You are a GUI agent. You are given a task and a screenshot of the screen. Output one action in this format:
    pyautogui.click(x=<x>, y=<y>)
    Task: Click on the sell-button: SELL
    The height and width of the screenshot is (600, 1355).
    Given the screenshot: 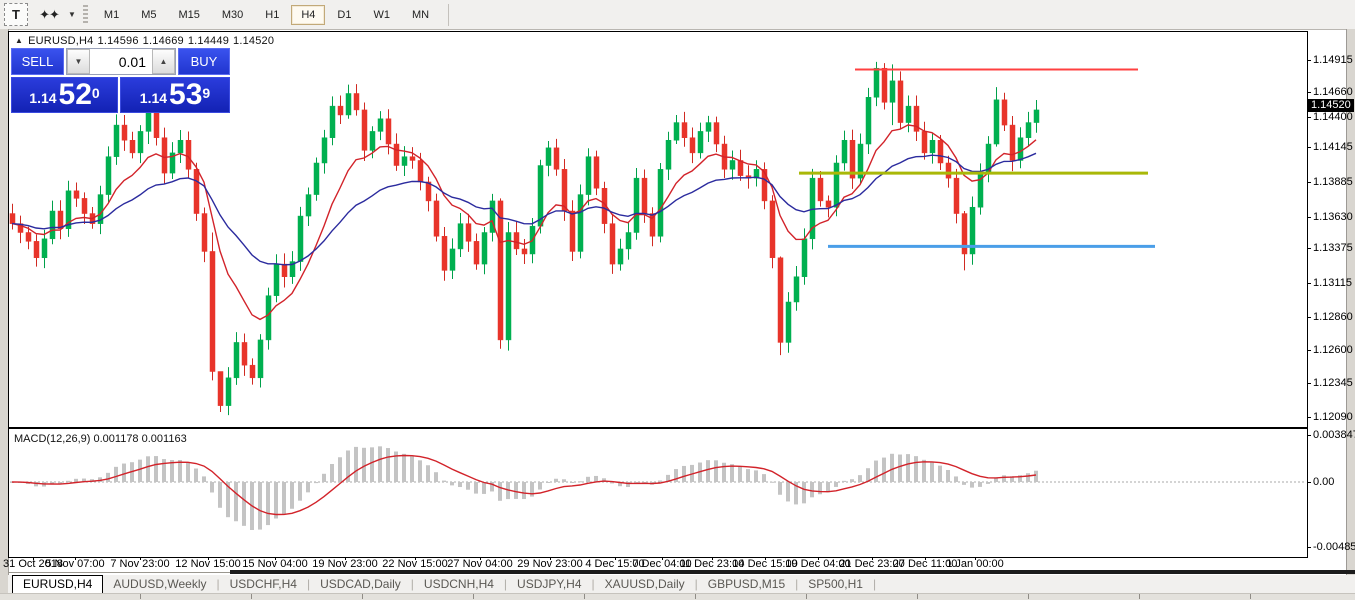 What is the action you would take?
    pyautogui.click(x=37, y=61)
    